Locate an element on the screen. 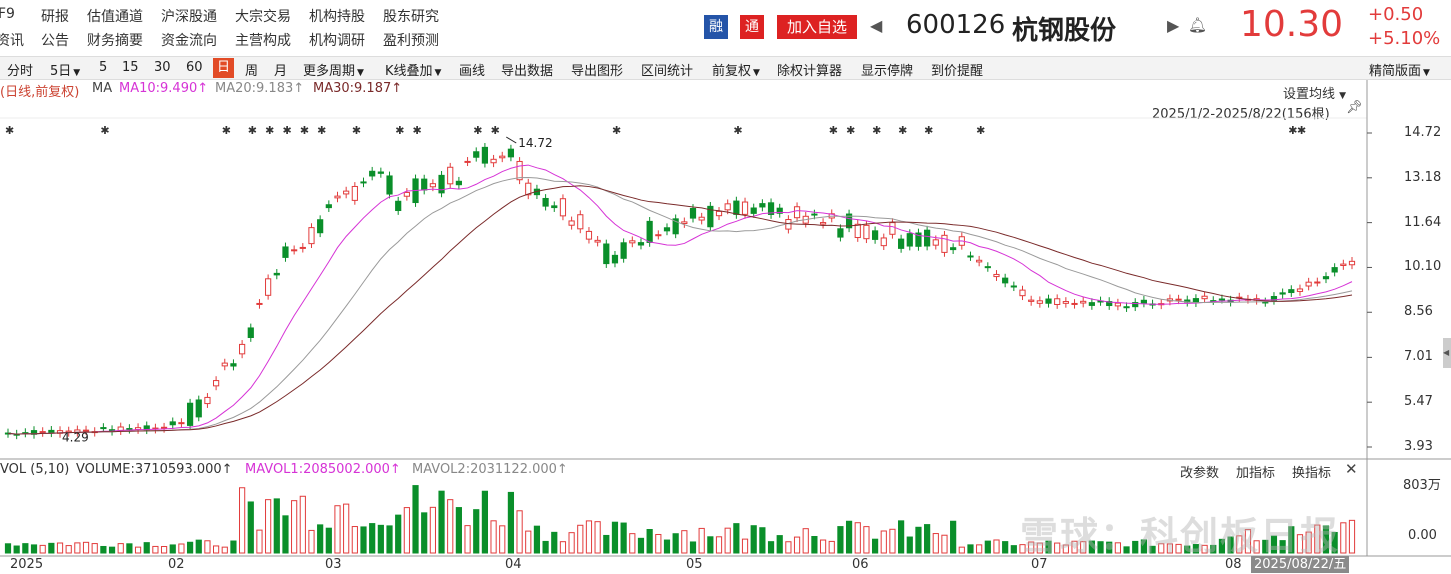 This screenshot has width=1451, height=574. next-stock-icon: ▶ is located at coordinates (1173, 25).